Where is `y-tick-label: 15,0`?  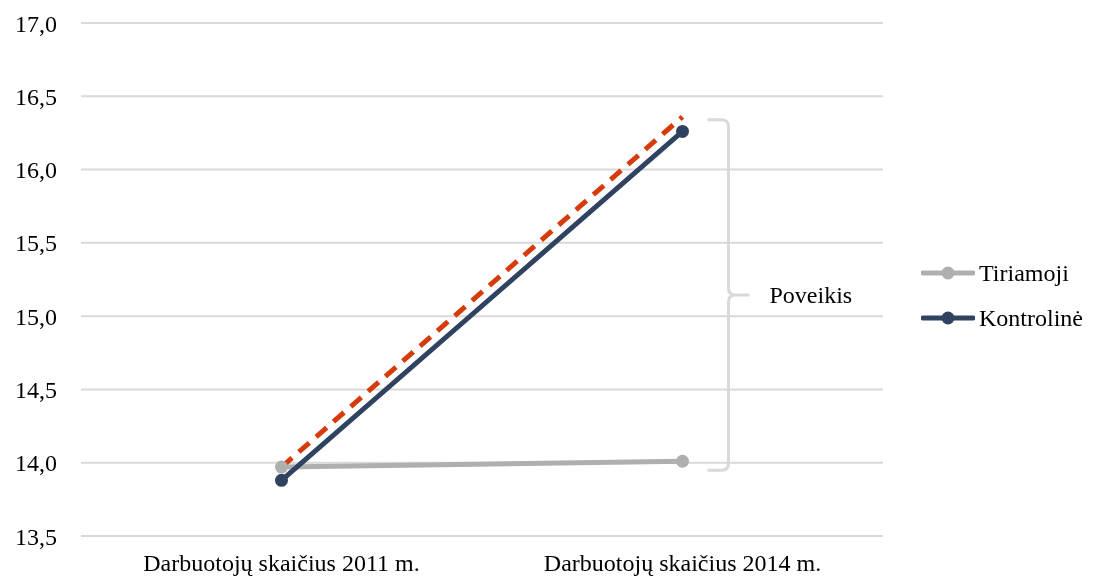 y-tick-label: 15,0 is located at coordinates (36, 316).